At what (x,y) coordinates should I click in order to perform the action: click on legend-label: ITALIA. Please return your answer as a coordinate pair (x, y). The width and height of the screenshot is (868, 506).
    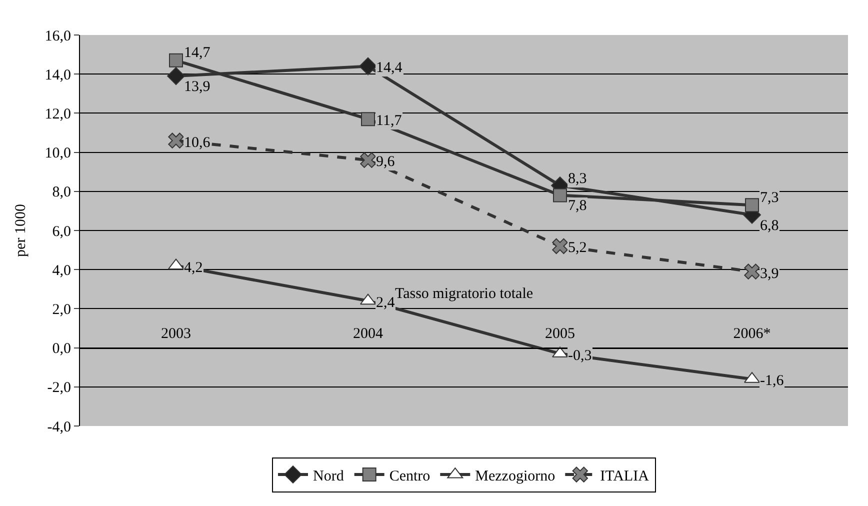
    Looking at the image, I should click on (625, 476).